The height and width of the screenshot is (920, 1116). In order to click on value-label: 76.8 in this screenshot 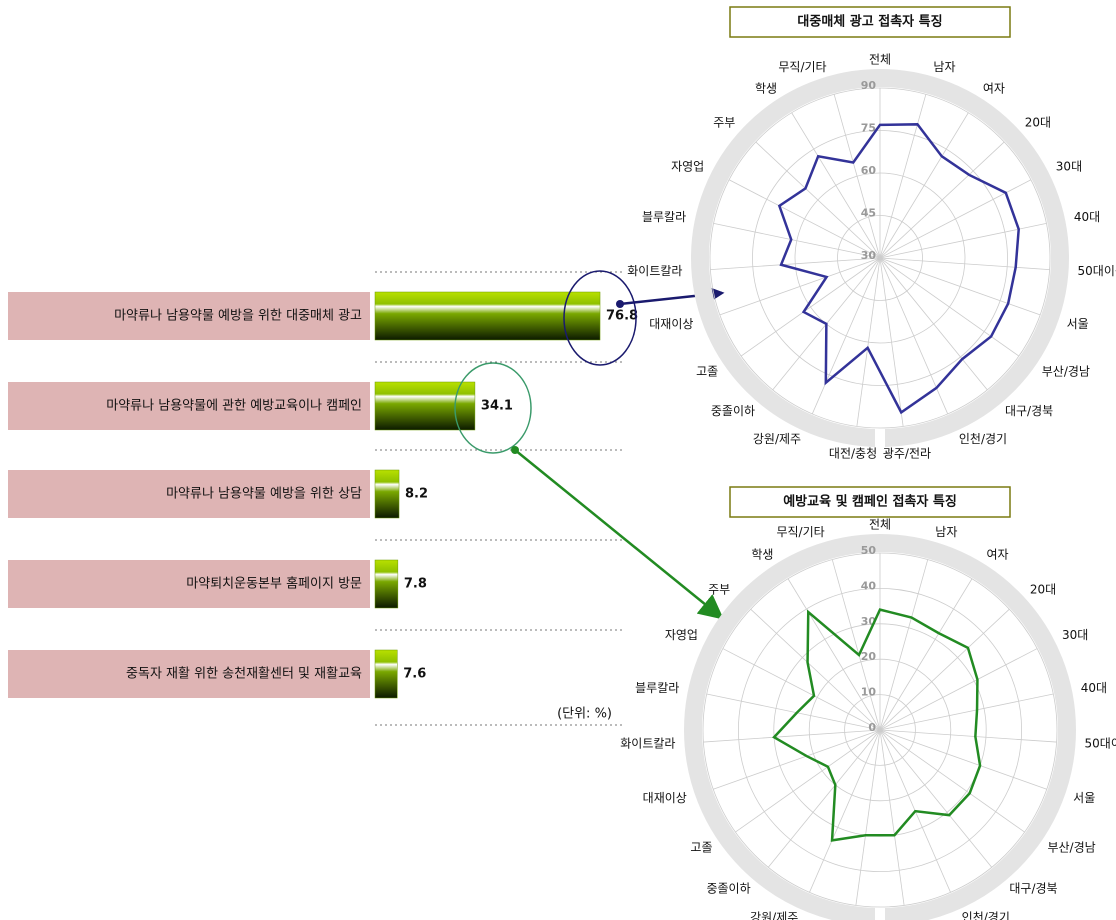, I will do `click(622, 316)`.